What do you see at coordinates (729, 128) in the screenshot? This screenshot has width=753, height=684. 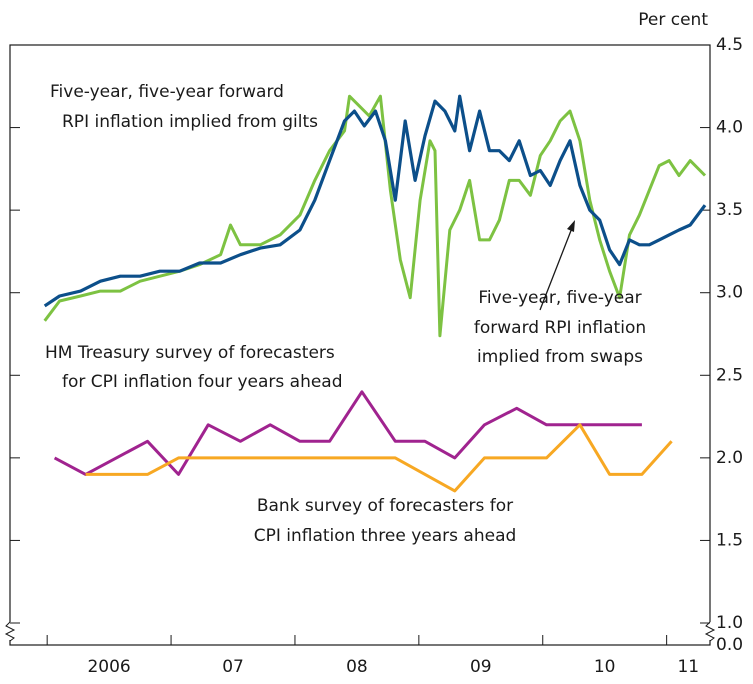 I see `y-tick-label: 4.0` at bounding box center [729, 128].